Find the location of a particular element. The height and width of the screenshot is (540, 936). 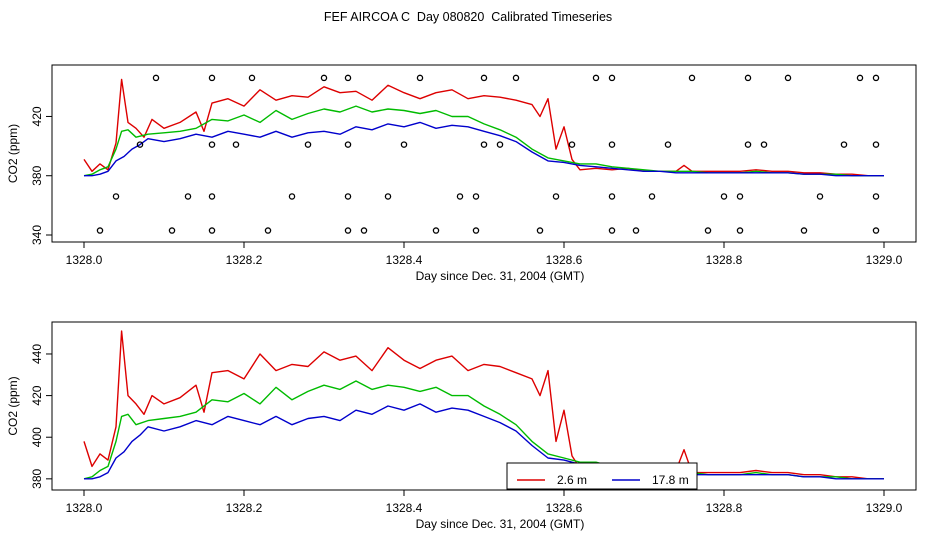

y-tick-label: 400 is located at coordinates (37, 437).